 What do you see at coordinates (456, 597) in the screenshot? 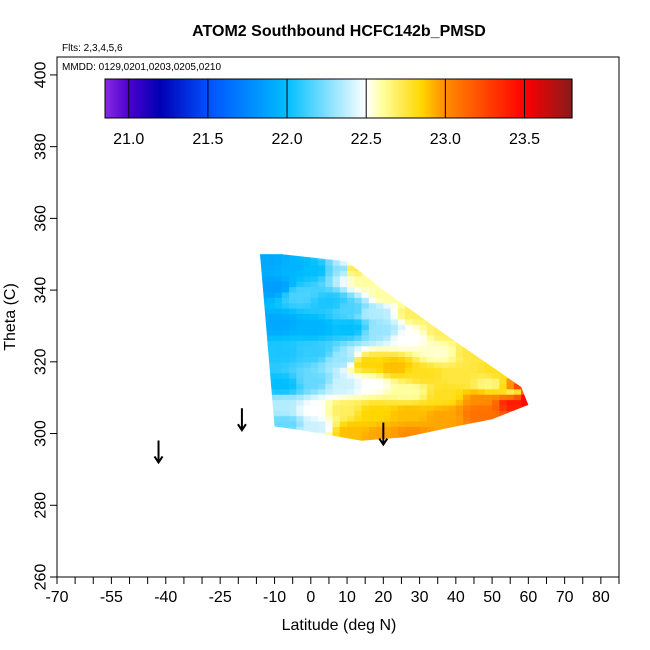
I see `x-tick-label: 40` at bounding box center [456, 597].